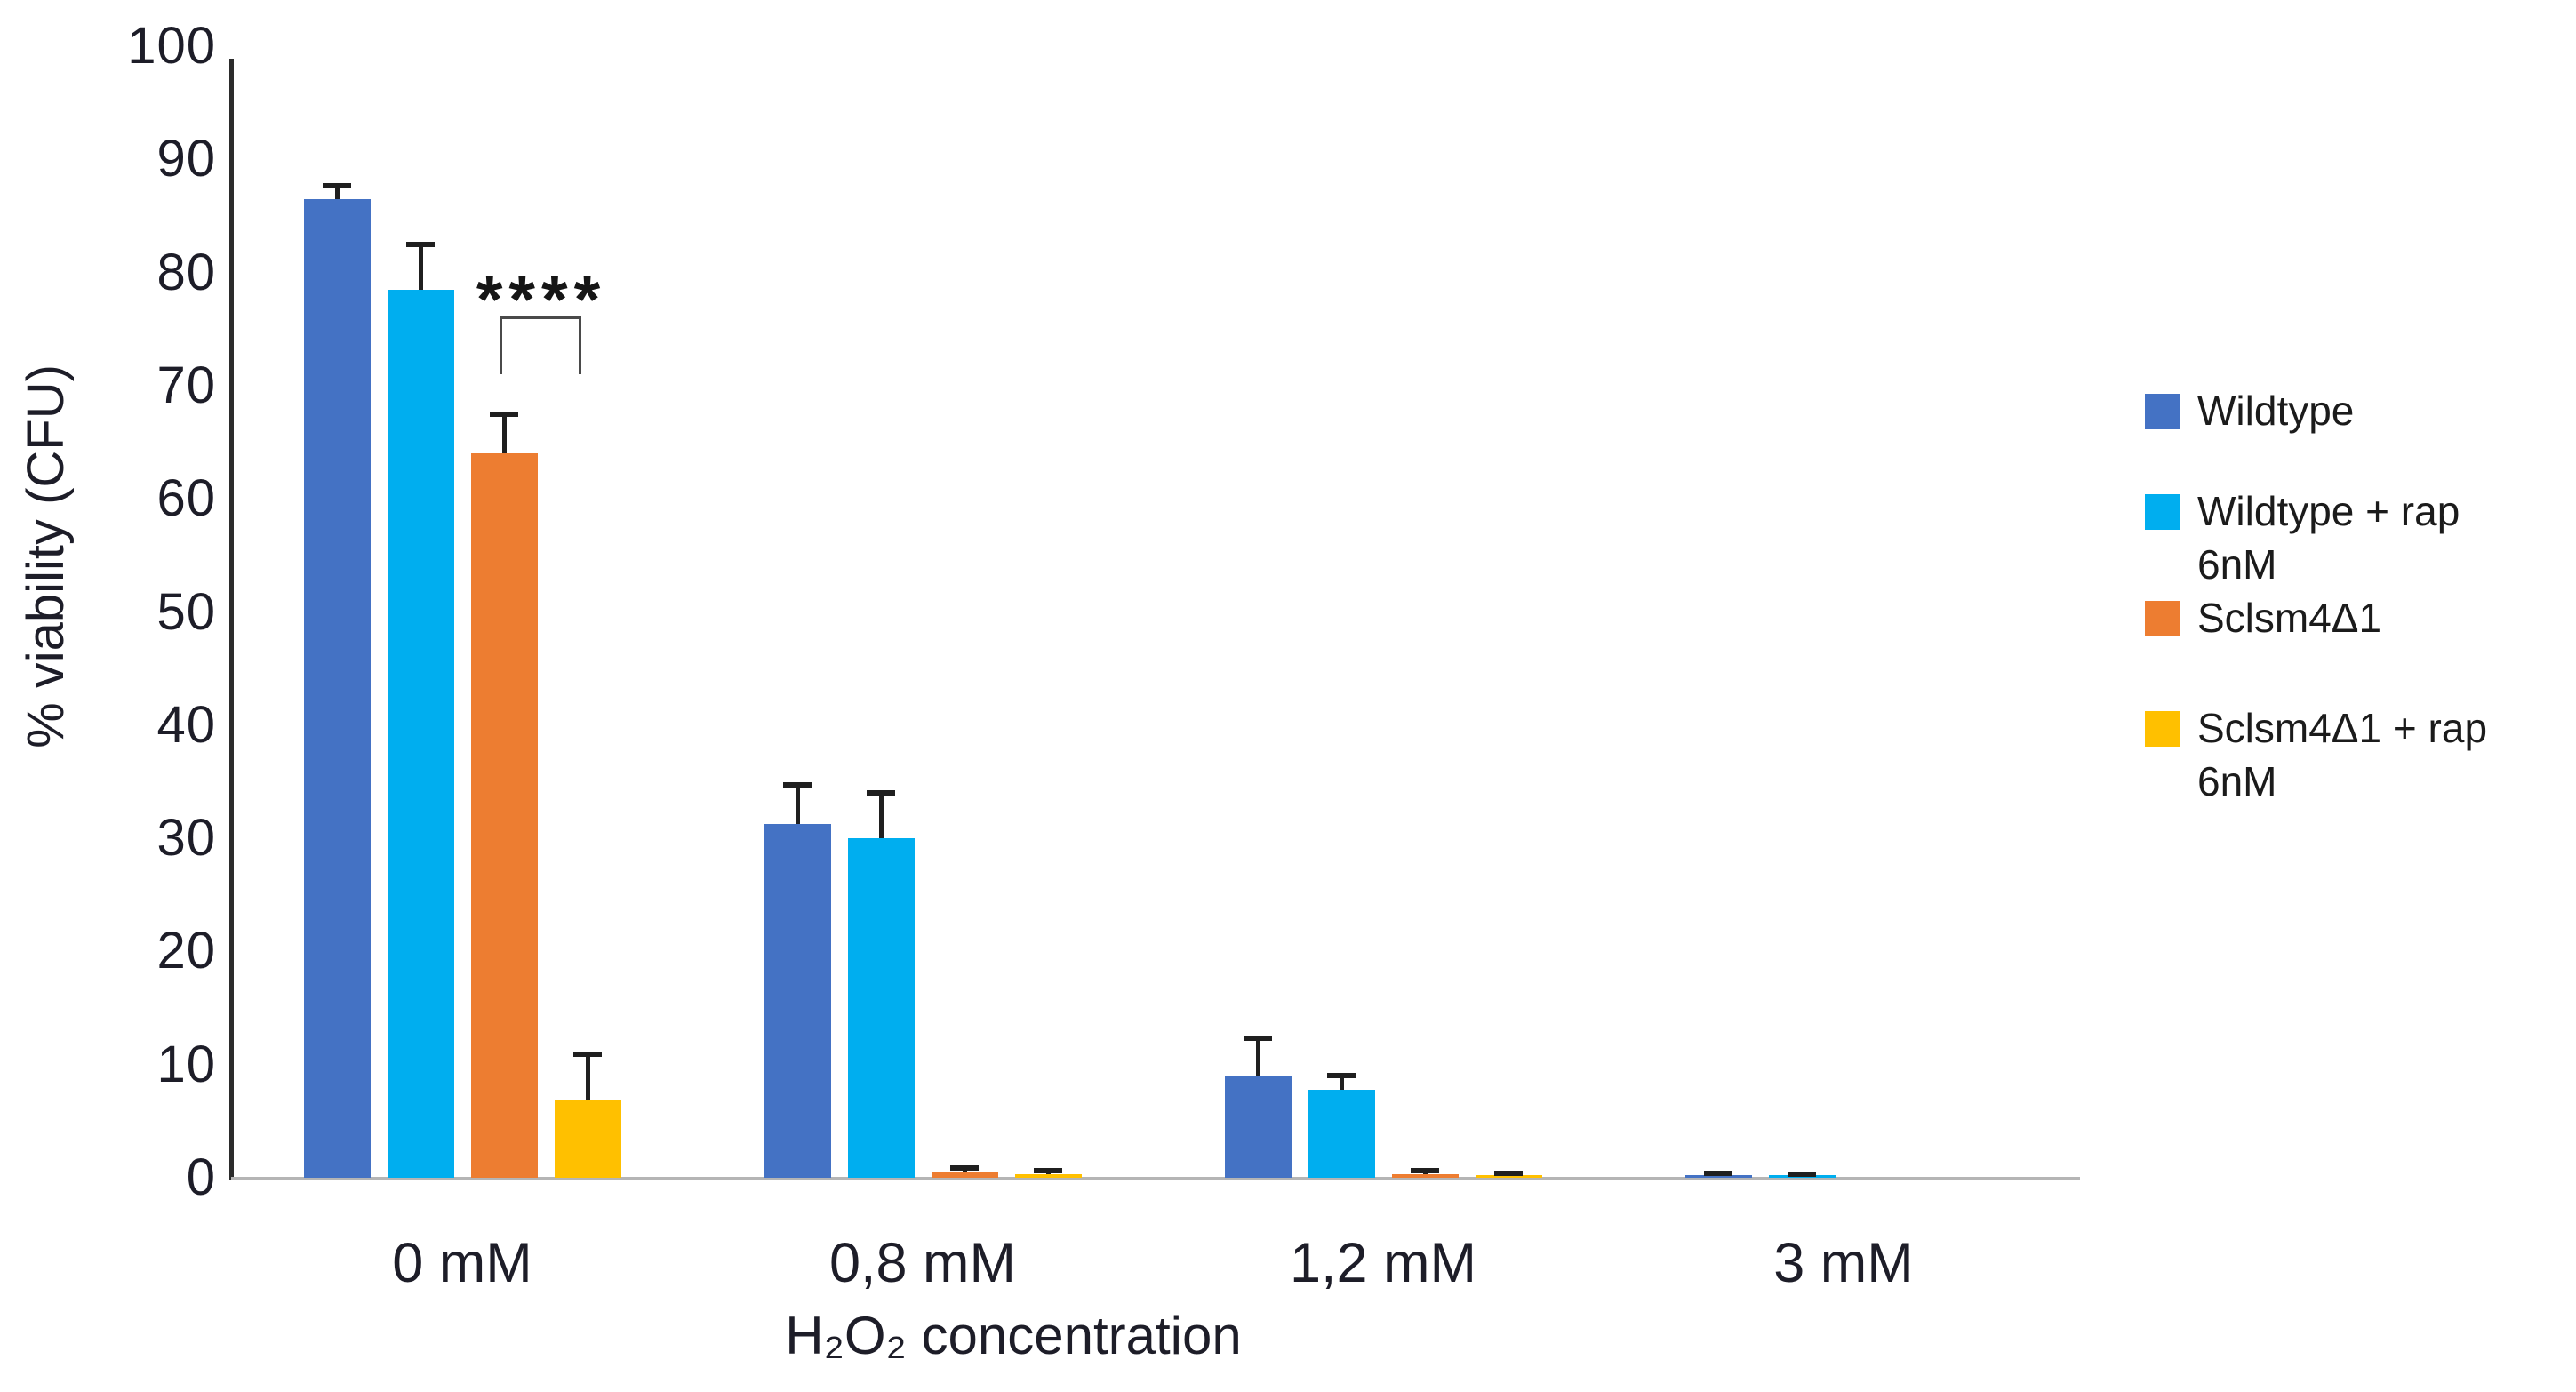  Describe the element at coordinates (1155, 1178) in the screenshot. I see `x-axis-line` at that location.